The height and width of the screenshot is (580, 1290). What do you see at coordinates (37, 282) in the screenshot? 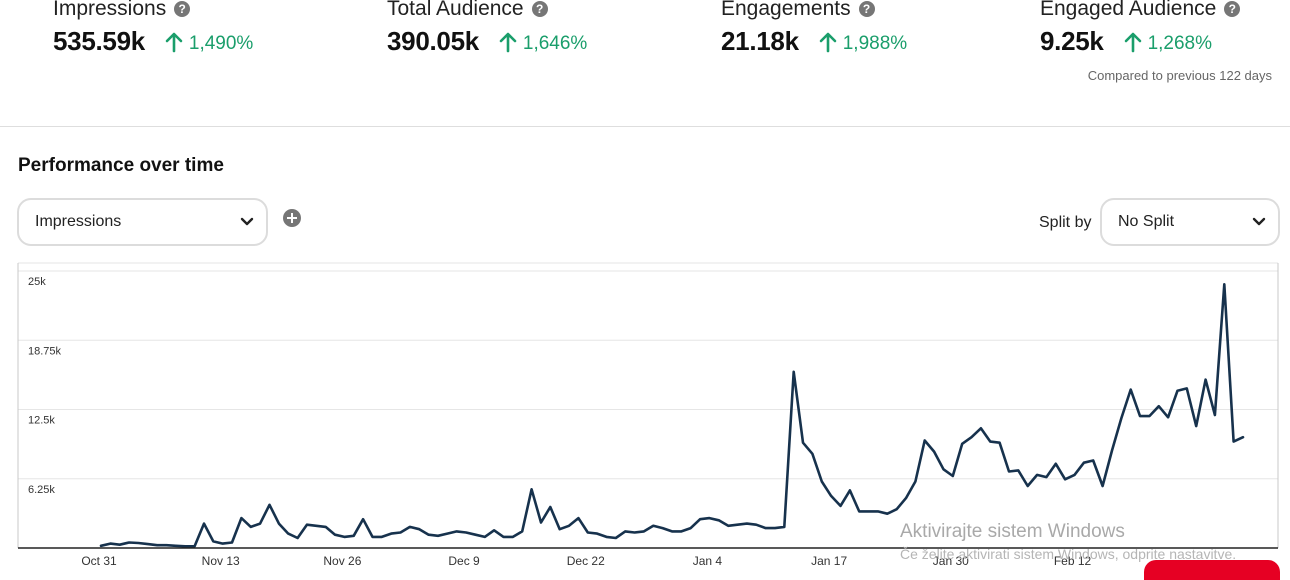
I see `y-tick-label: 25k` at bounding box center [37, 282].